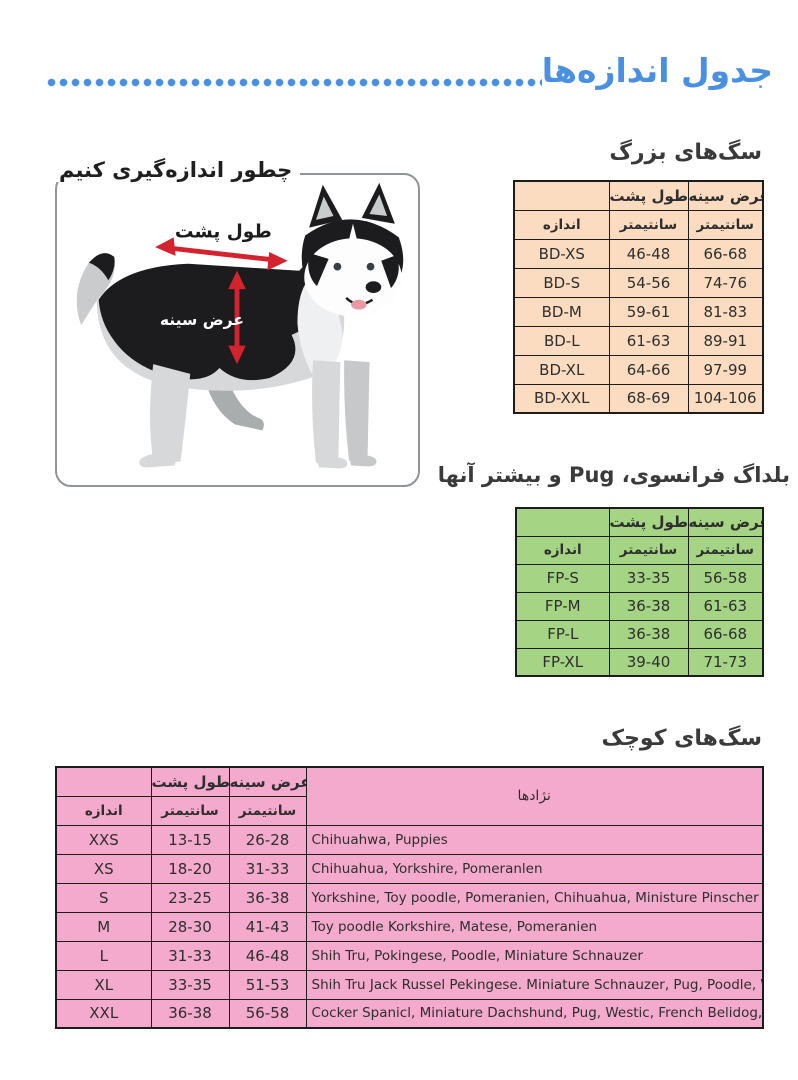  I want to click on cell-chest: 46-48, so click(267, 955).